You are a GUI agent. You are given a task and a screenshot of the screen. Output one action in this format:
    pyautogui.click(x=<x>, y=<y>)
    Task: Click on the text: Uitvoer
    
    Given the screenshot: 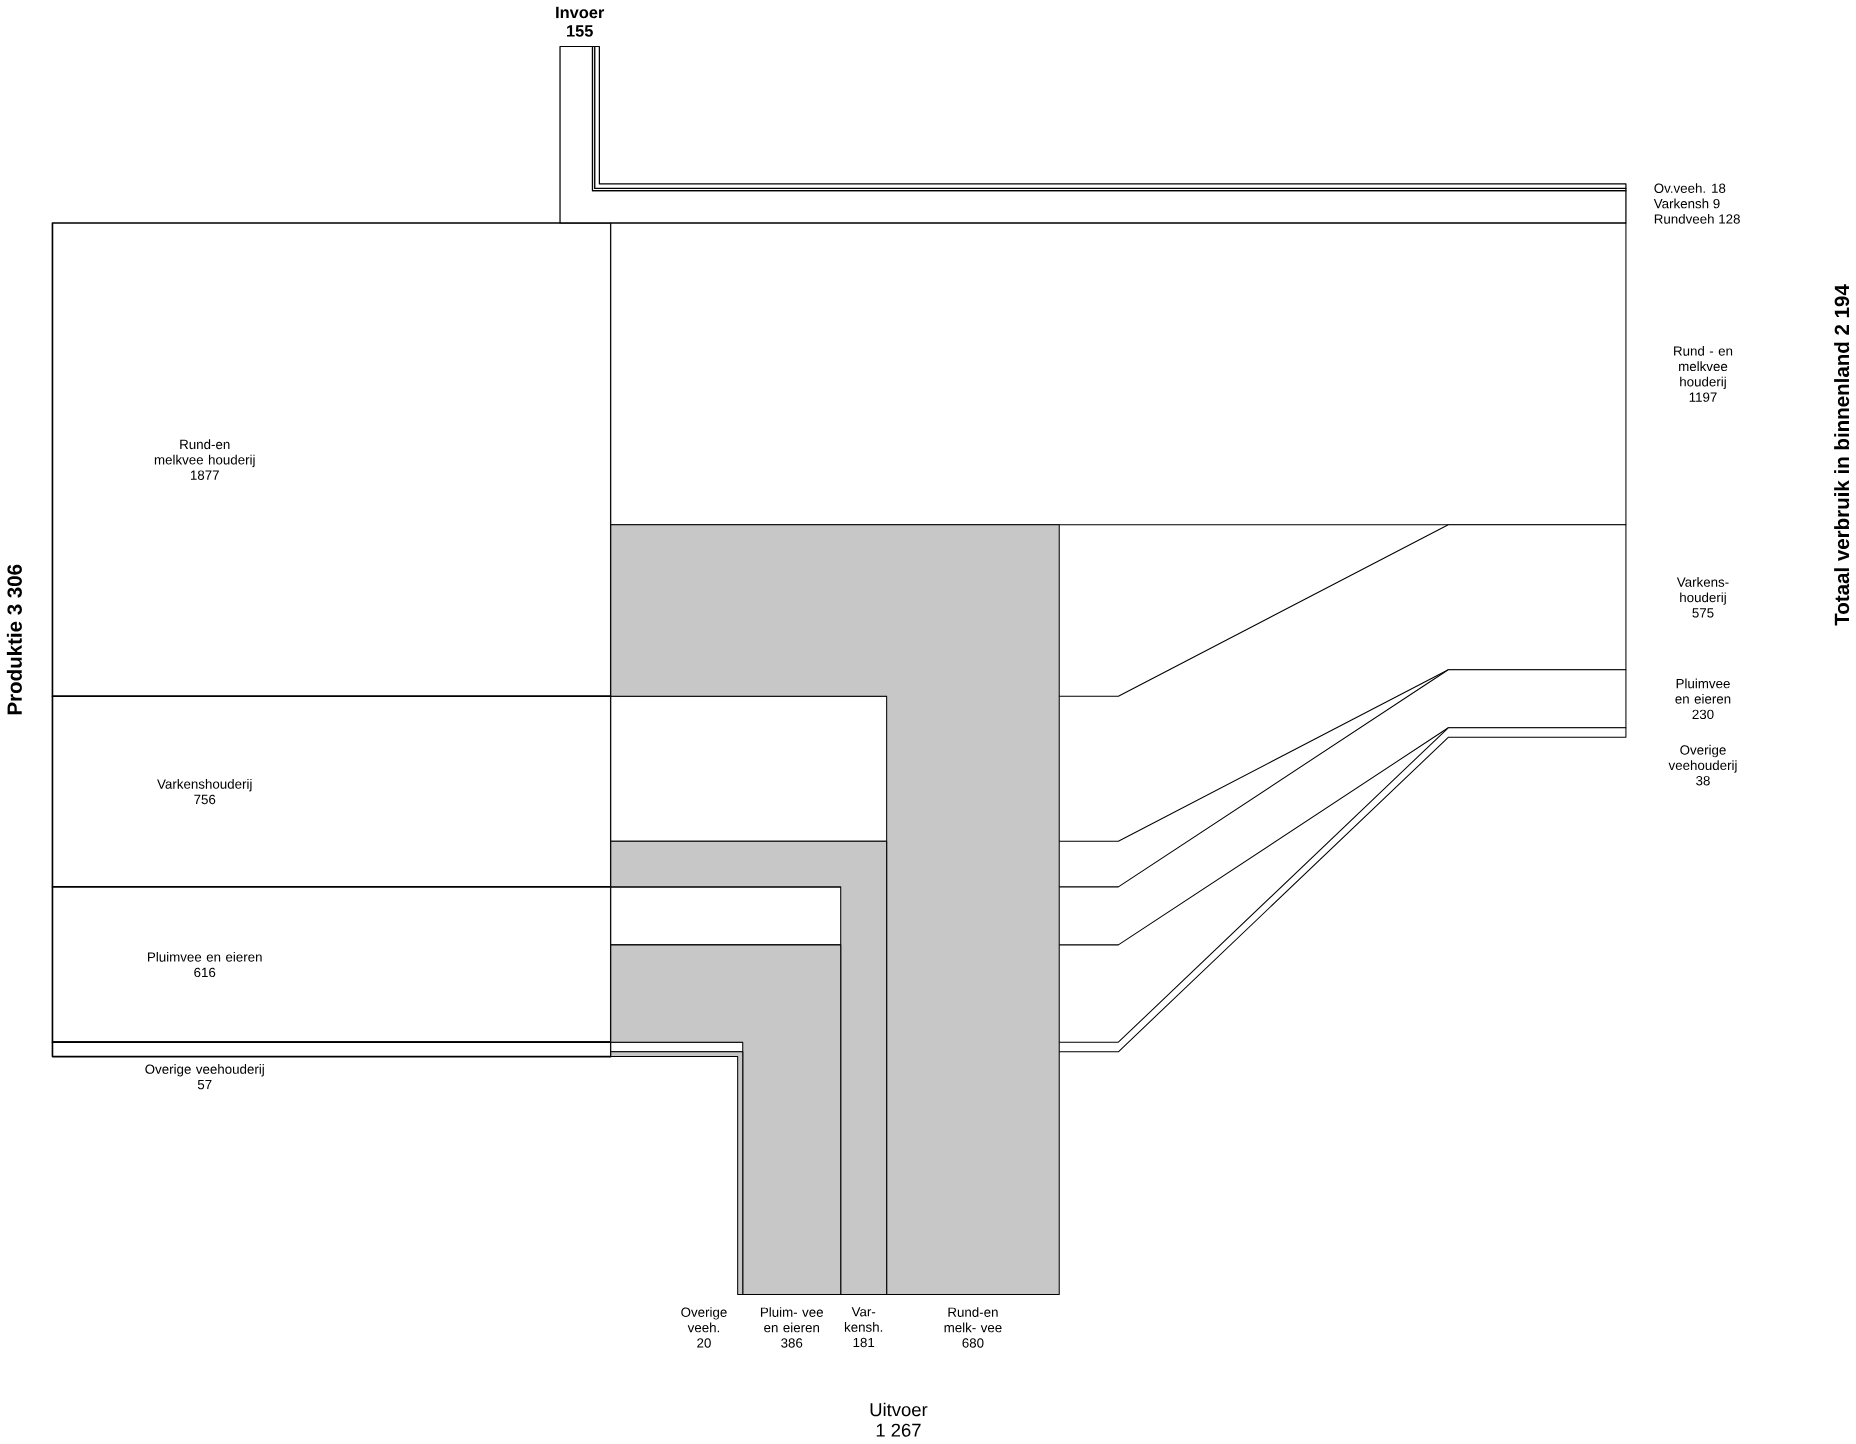 What is the action you would take?
    pyautogui.click(x=899, y=1409)
    